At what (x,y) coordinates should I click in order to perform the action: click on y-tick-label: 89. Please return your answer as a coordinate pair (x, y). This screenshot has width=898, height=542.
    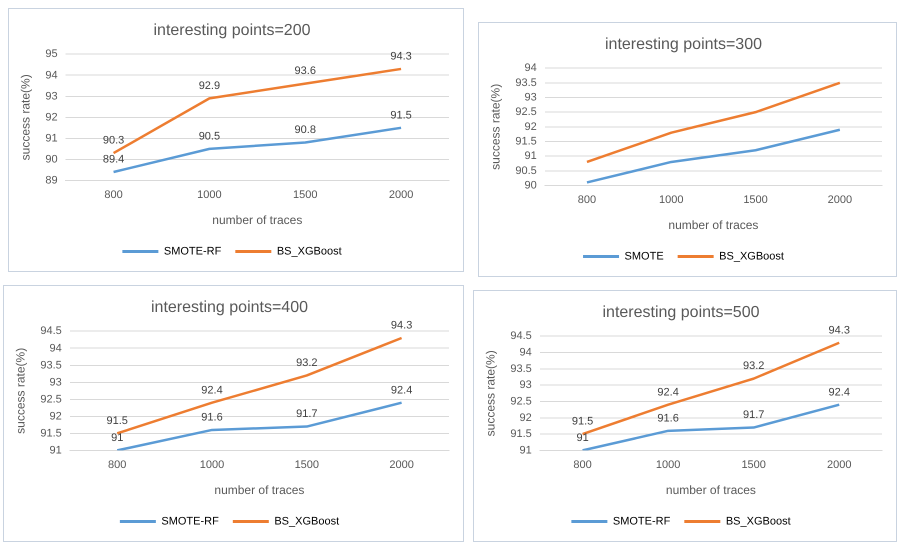
    Looking at the image, I should click on (51, 180).